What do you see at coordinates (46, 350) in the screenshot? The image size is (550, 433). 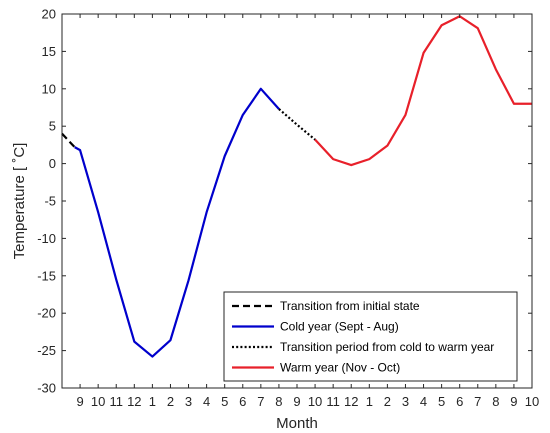 I see `y-tick-label: -25` at bounding box center [46, 350].